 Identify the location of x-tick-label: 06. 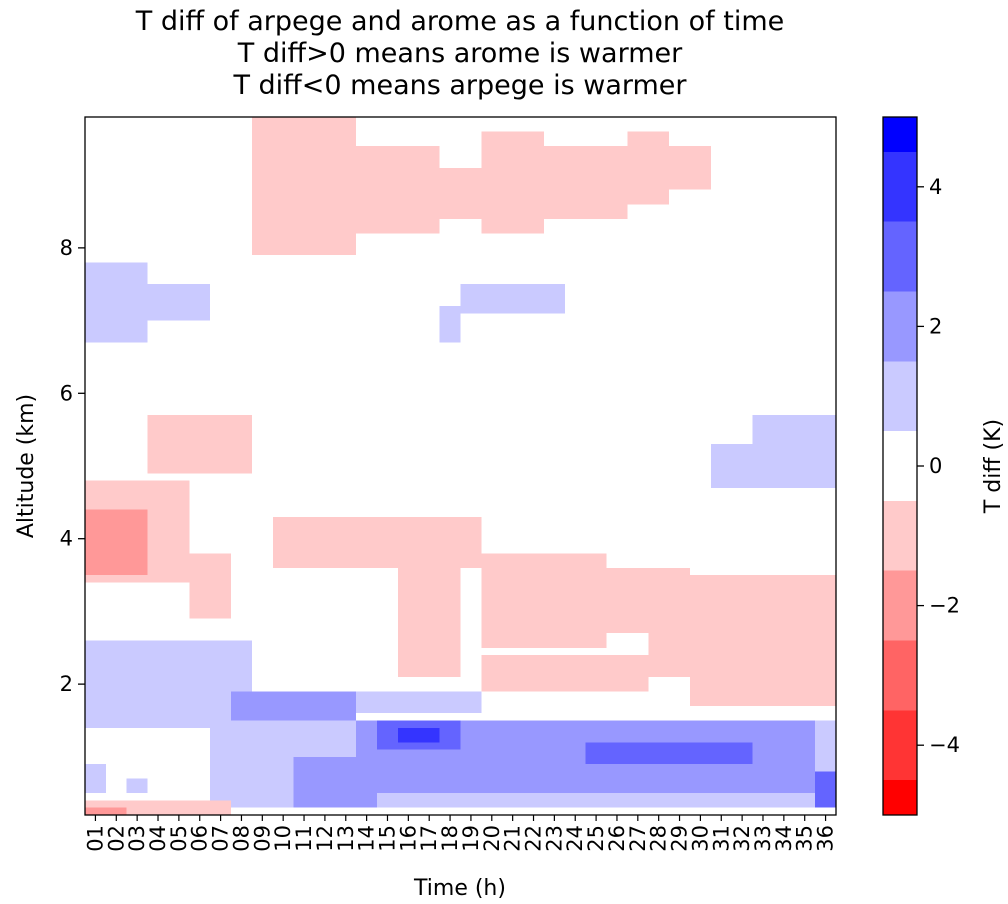
(200, 838).